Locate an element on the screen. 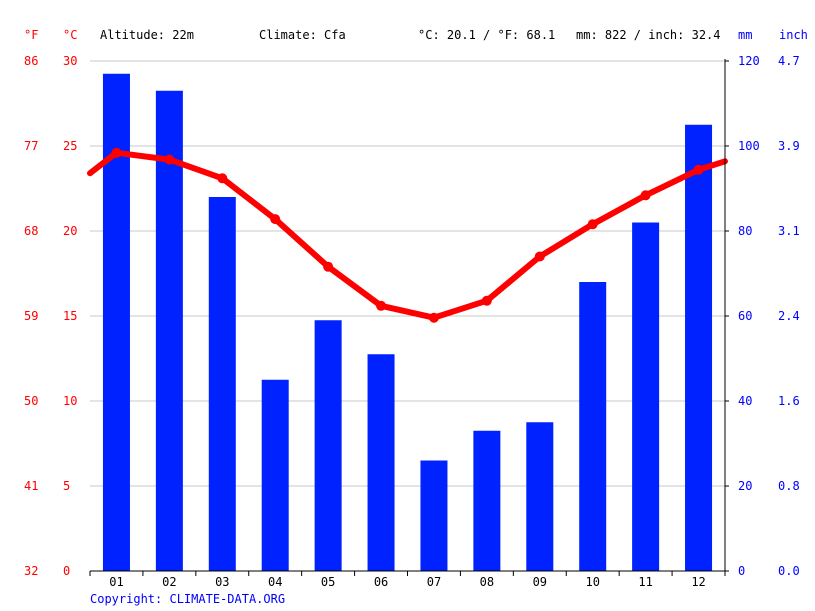  month-tick-label: 08 is located at coordinates (487, 582).